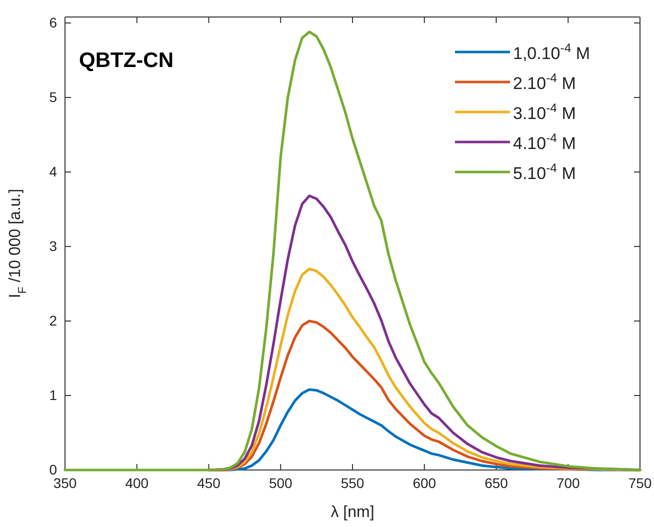  What do you see at coordinates (209, 482) in the screenshot?
I see `x-tick-label: 450` at bounding box center [209, 482].